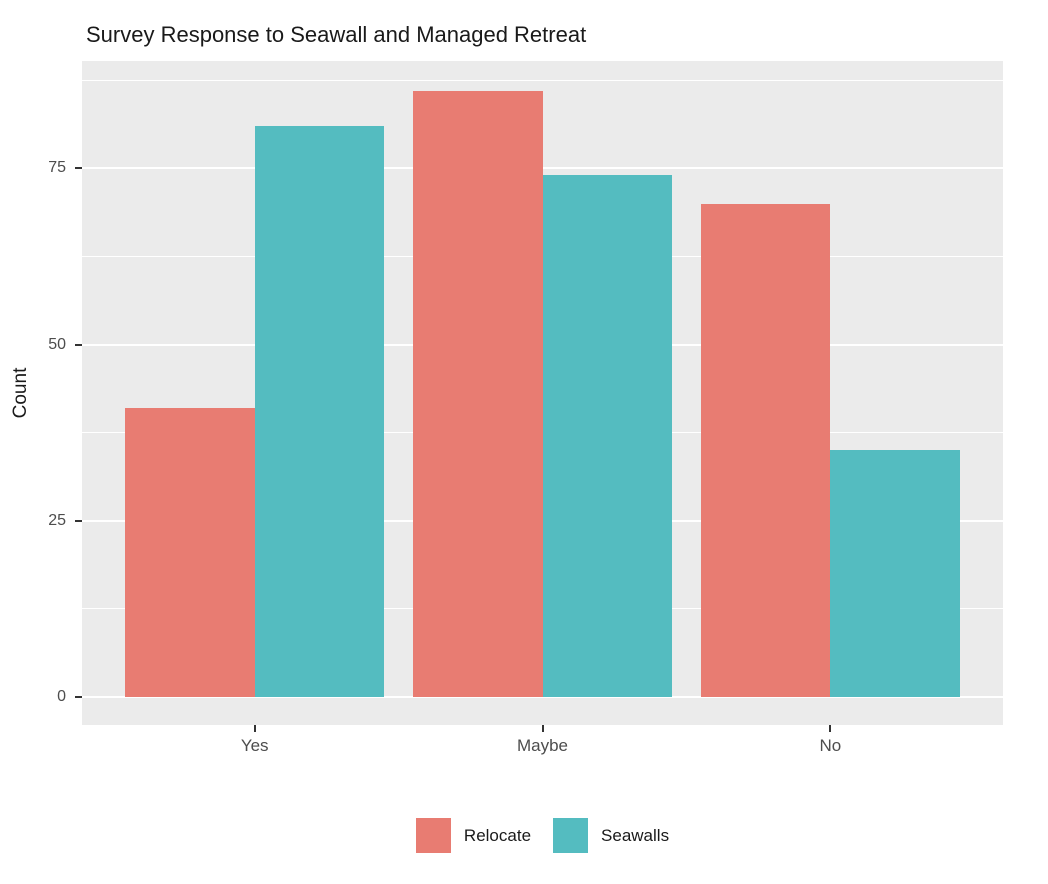  I want to click on x-tick-label-no: No, so click(830, 745).